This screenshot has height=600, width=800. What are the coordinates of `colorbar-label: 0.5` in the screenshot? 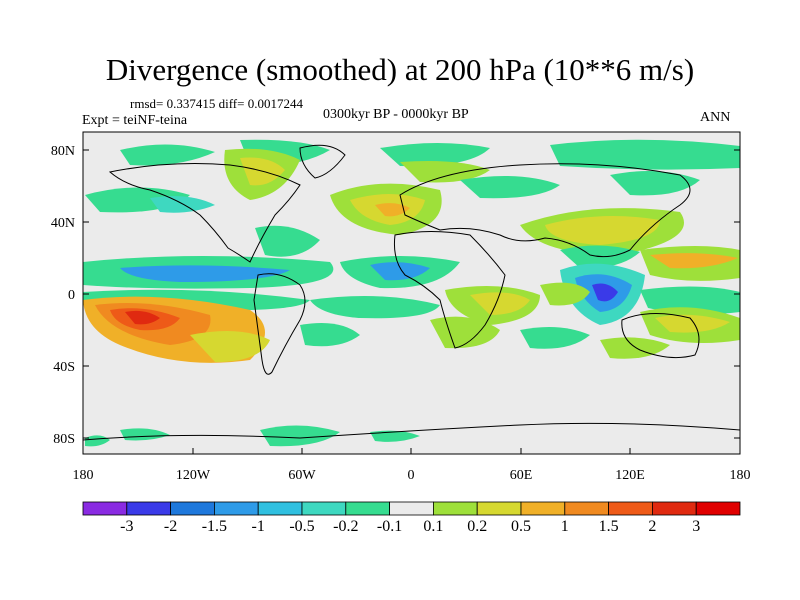 It's located at (521, 526).